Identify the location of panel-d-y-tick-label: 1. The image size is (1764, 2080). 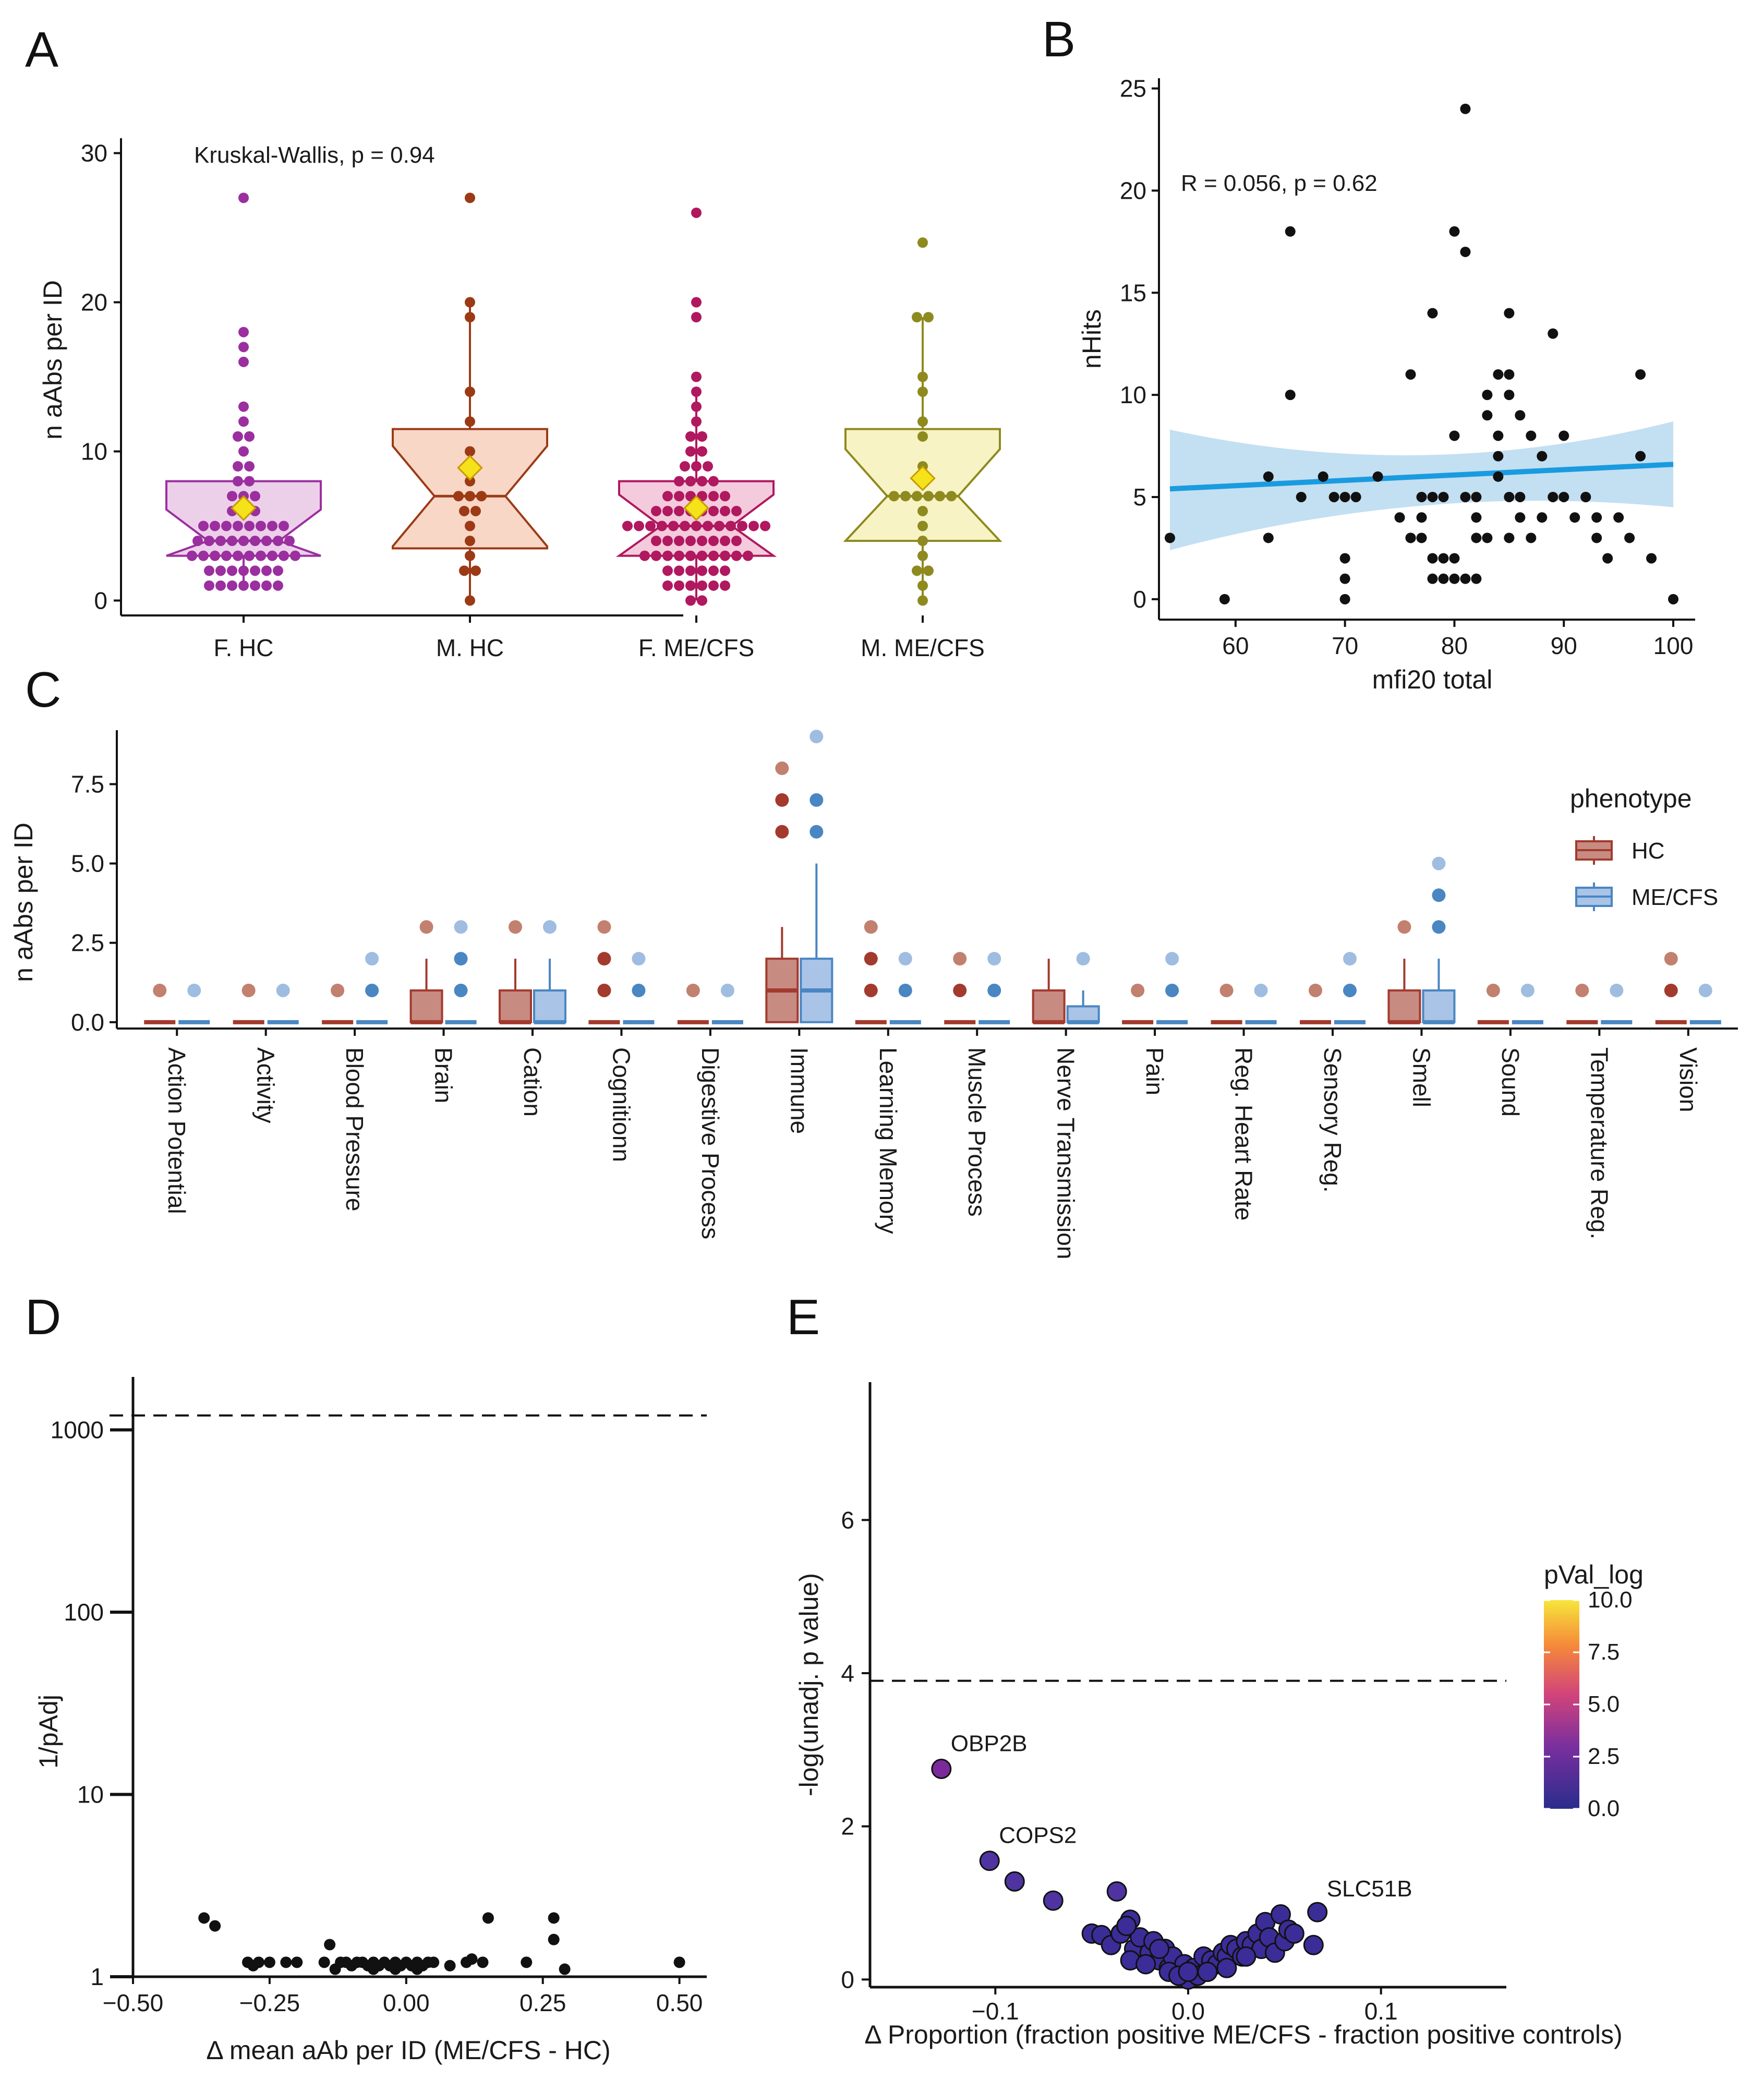
(97, 1976).